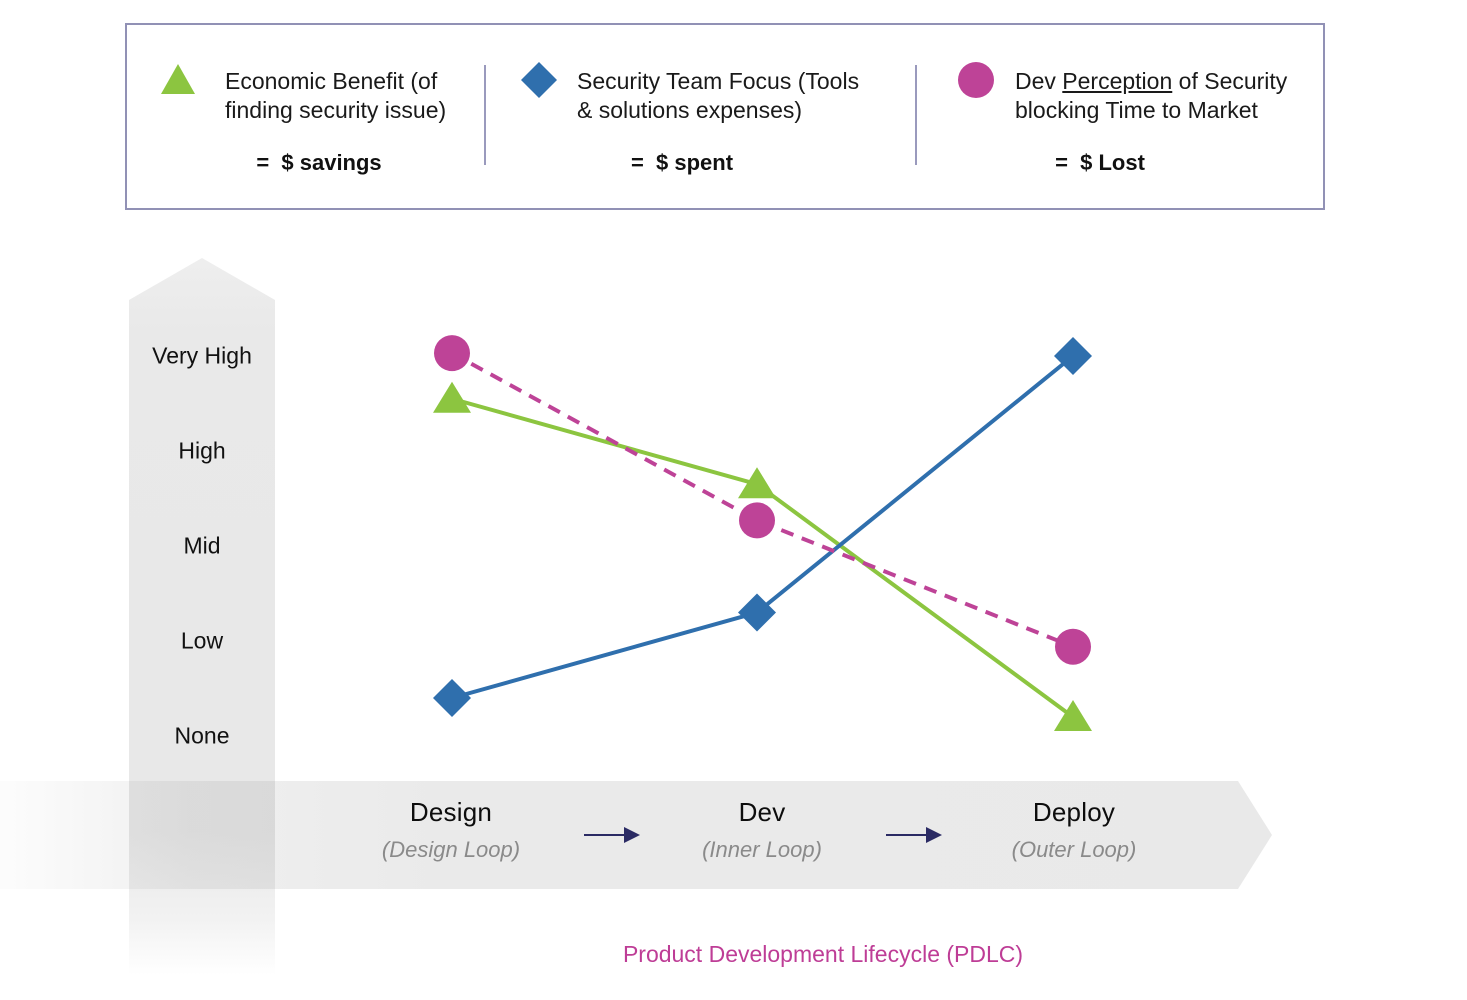  Describe the element at coordinates (1074, 849) in the screenshot. I see `stage-loop-label: (Outer Loop)` at that location.